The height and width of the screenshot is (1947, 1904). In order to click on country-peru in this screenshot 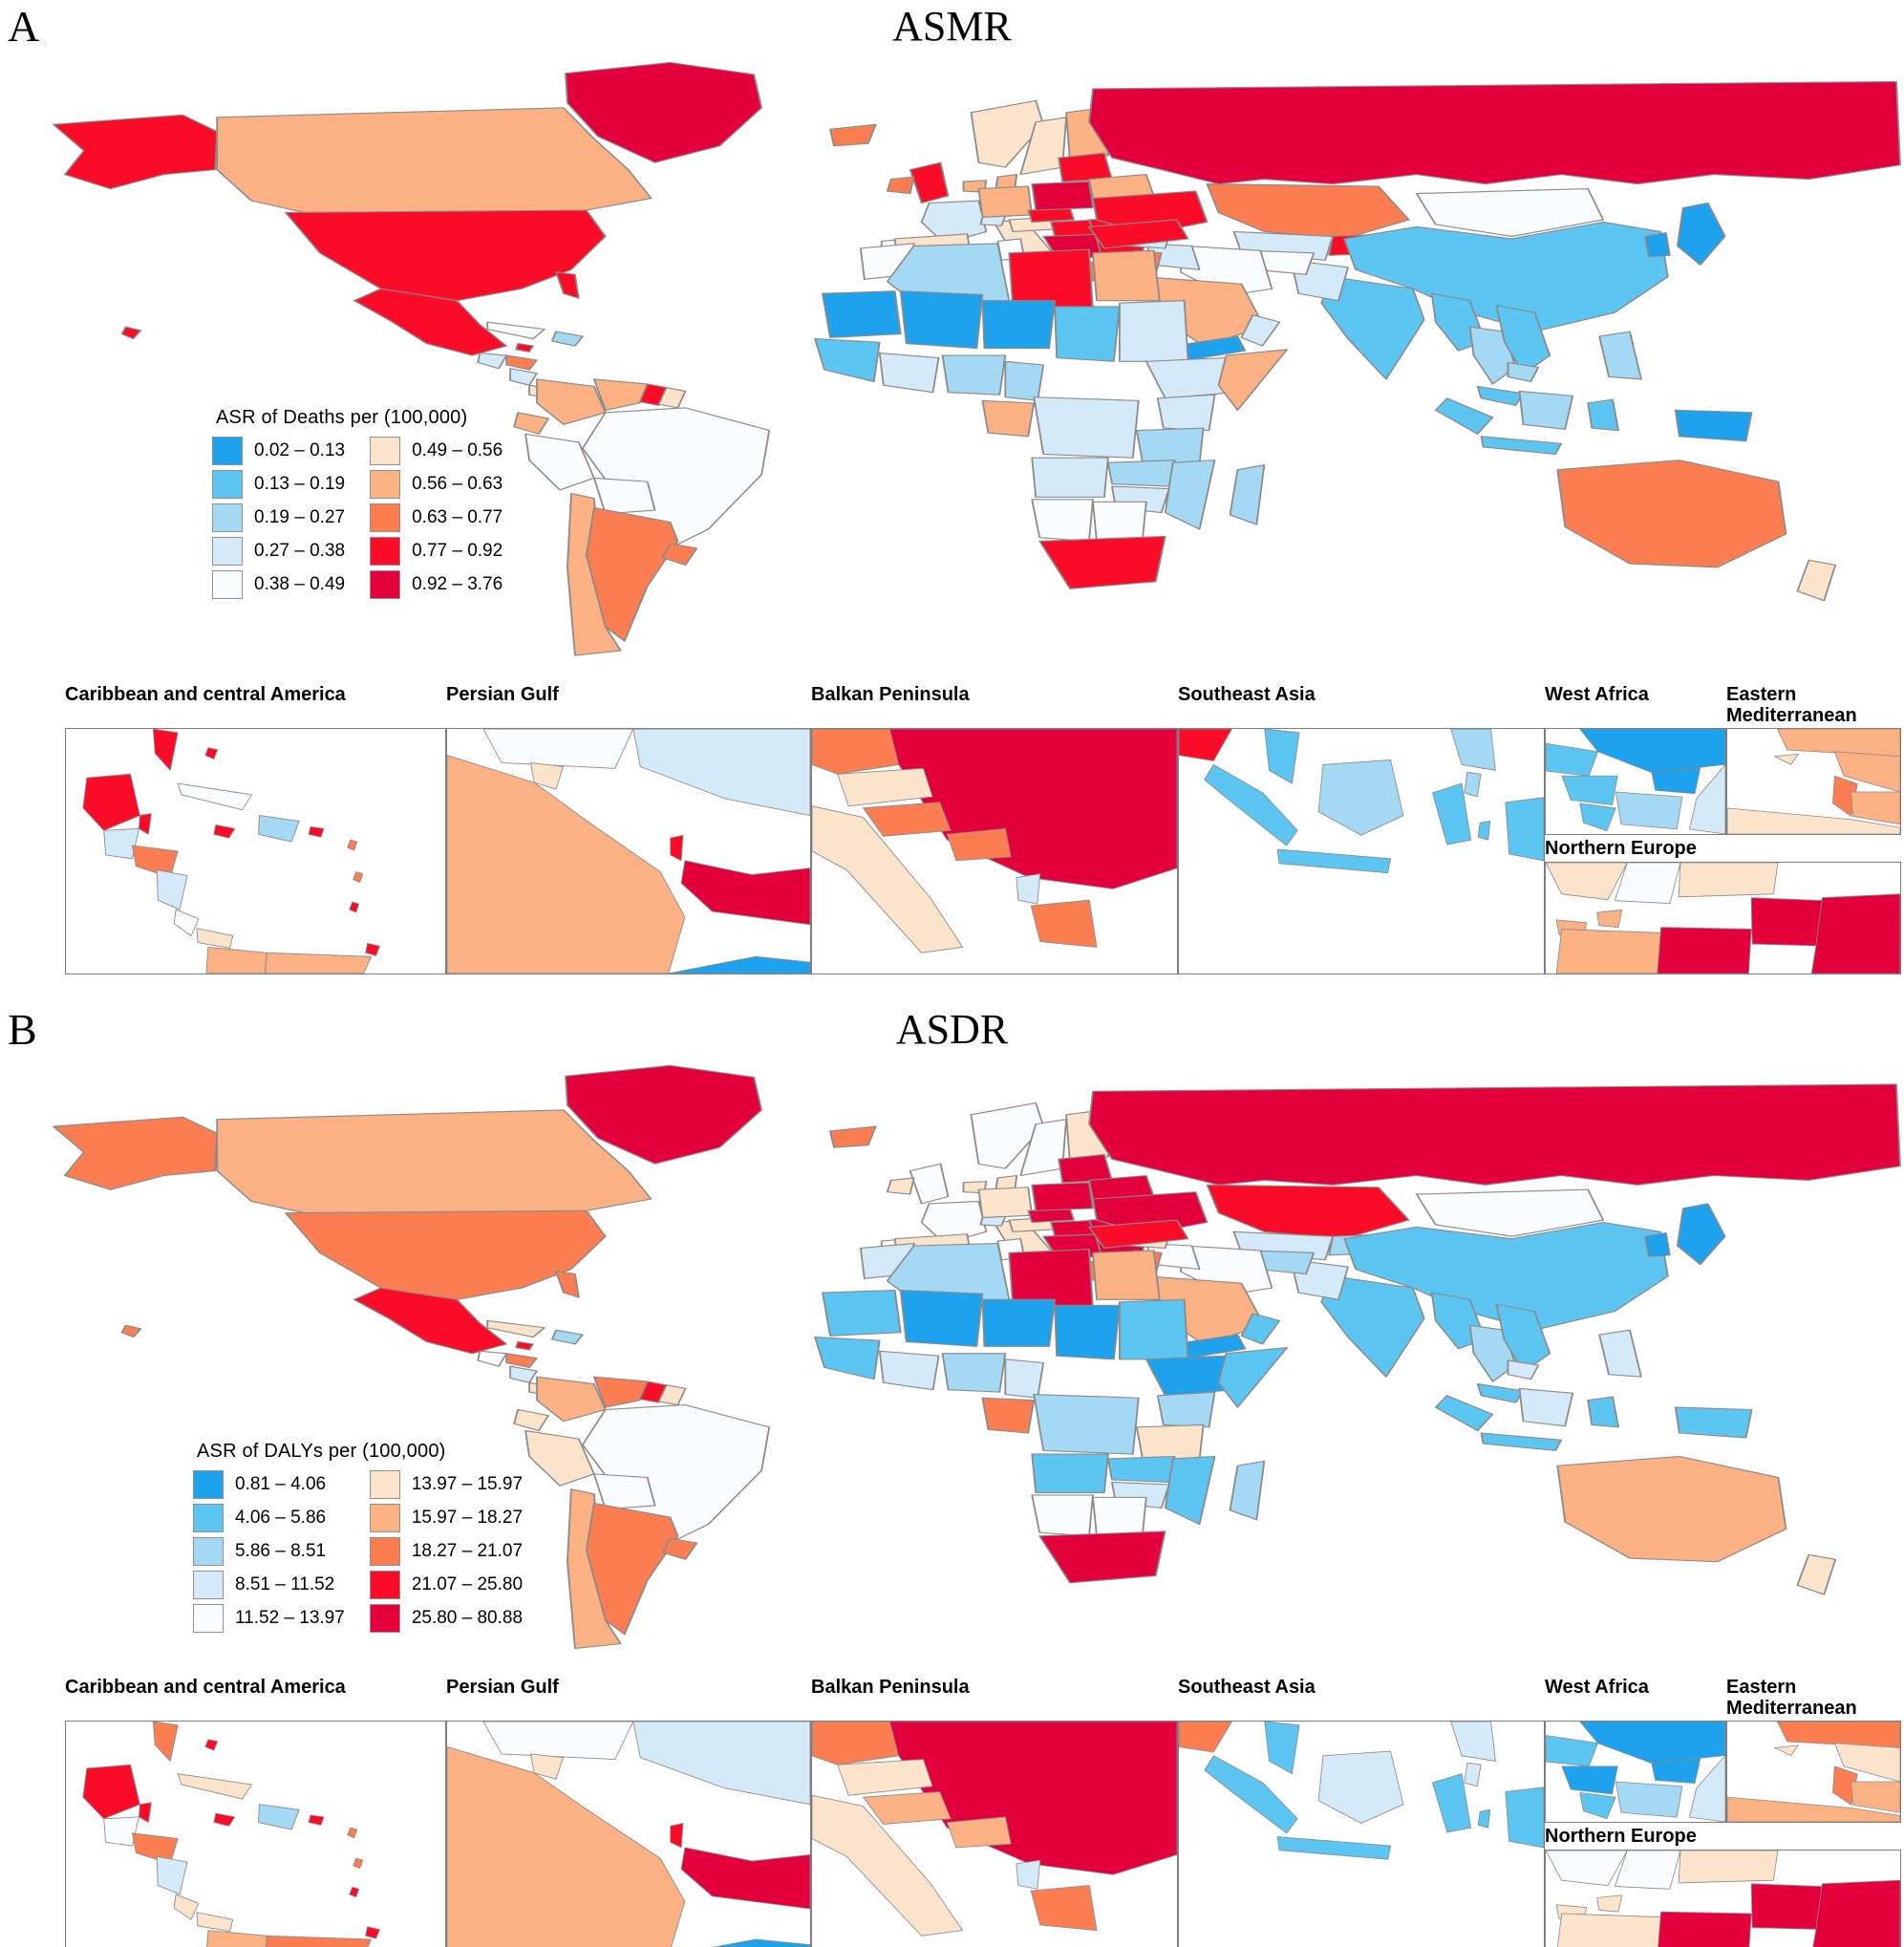, I will do `click(559, 1458)`.